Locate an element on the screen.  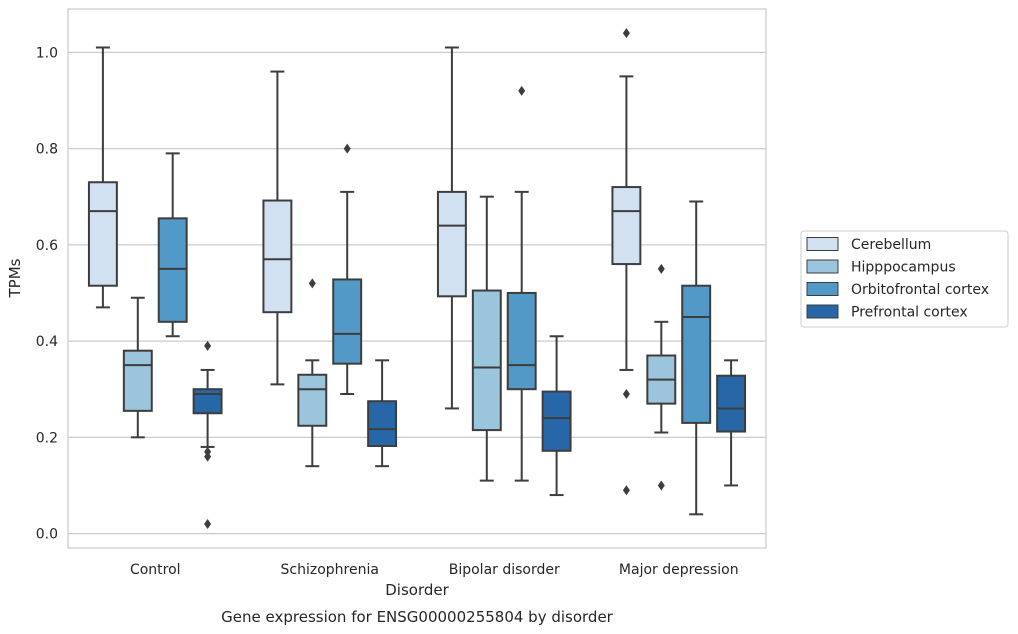
x-tick-label: Major depression is located at coordinates (679, 570).